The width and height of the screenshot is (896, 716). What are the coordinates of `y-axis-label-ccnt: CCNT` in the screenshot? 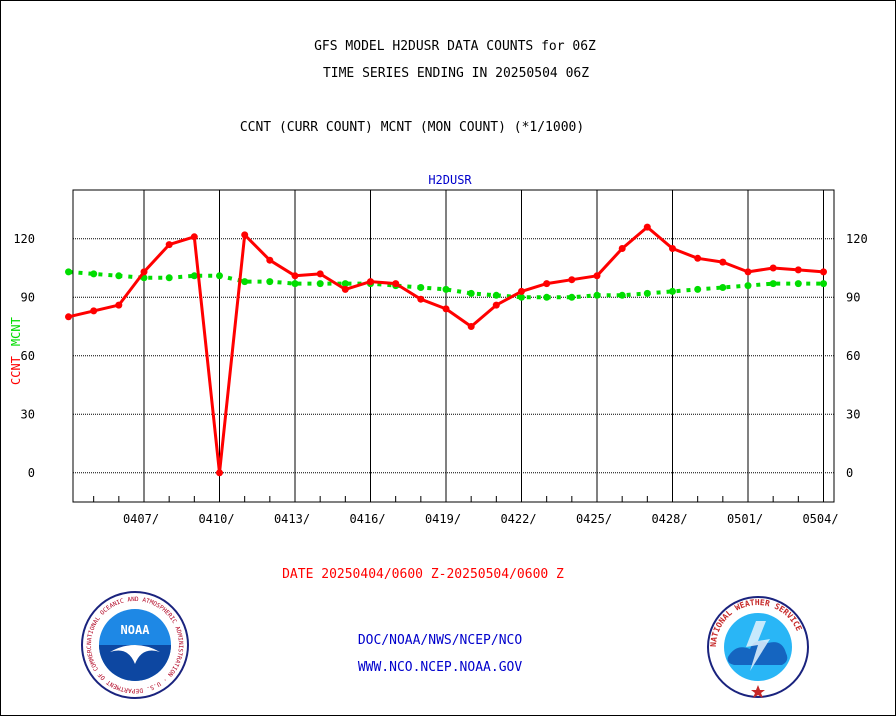 It's located at (16, 370).